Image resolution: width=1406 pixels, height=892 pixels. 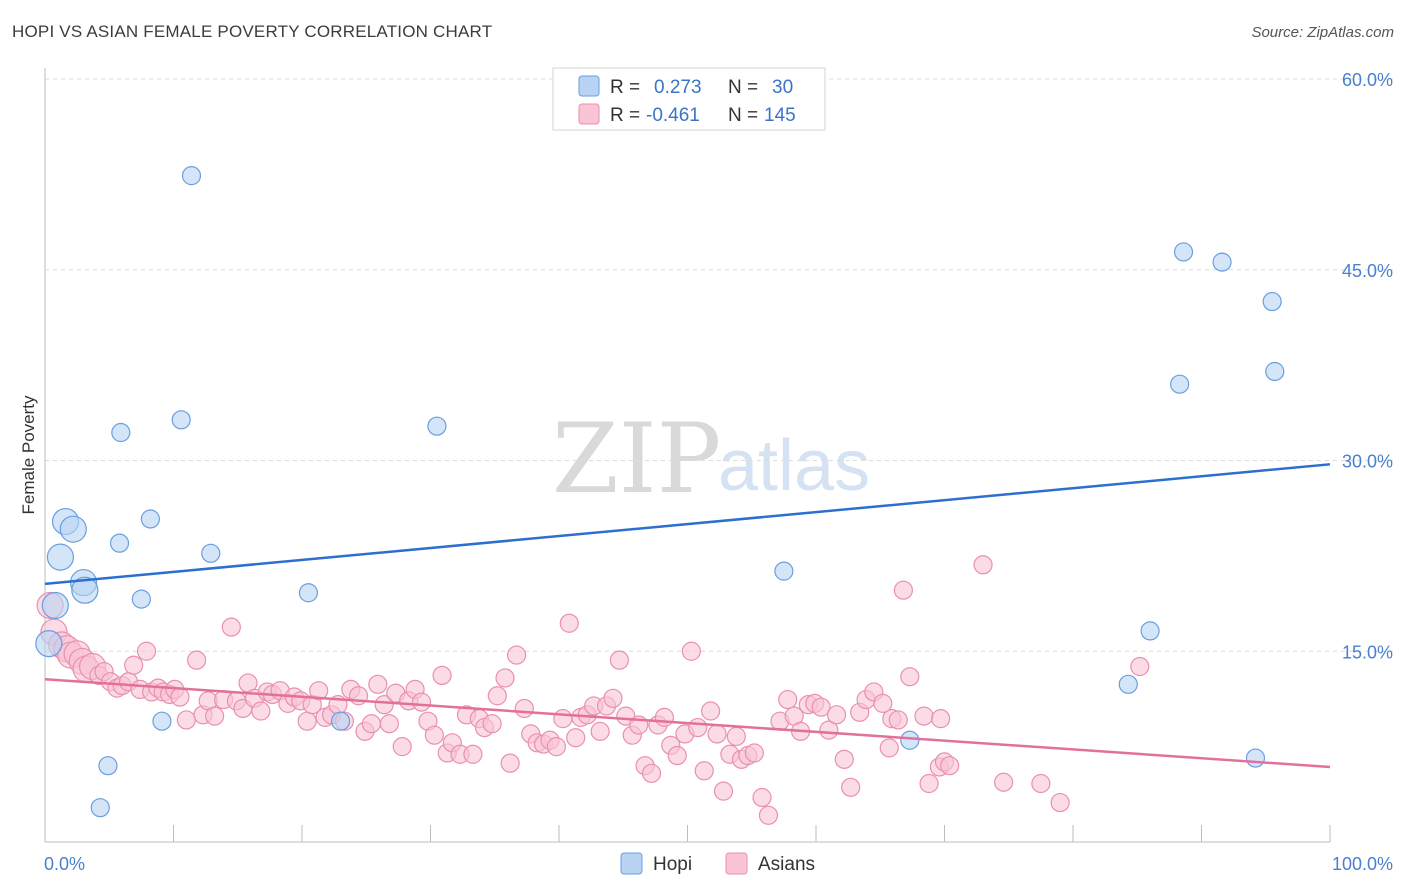 What do you see at coordinates (780, 115) in the screenshot?
I see `legend-asian-n-value: 145` at bounding box center [780, 115].